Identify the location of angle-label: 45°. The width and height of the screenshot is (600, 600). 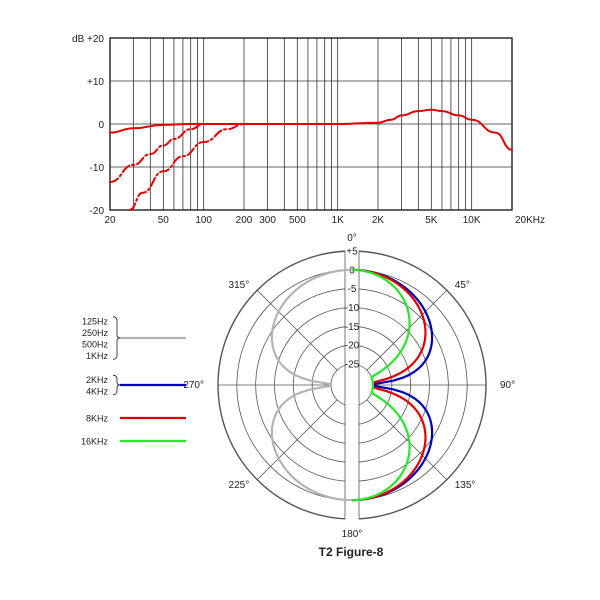
(462, 285).